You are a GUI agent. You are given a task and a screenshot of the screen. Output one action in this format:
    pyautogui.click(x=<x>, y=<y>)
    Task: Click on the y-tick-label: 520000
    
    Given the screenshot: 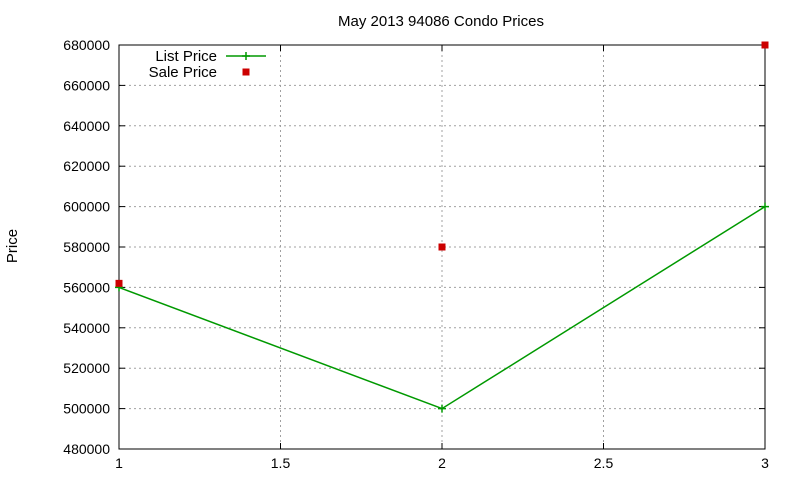 What is the action you would take?
    pyautogui.click(x=86, y=368)
    